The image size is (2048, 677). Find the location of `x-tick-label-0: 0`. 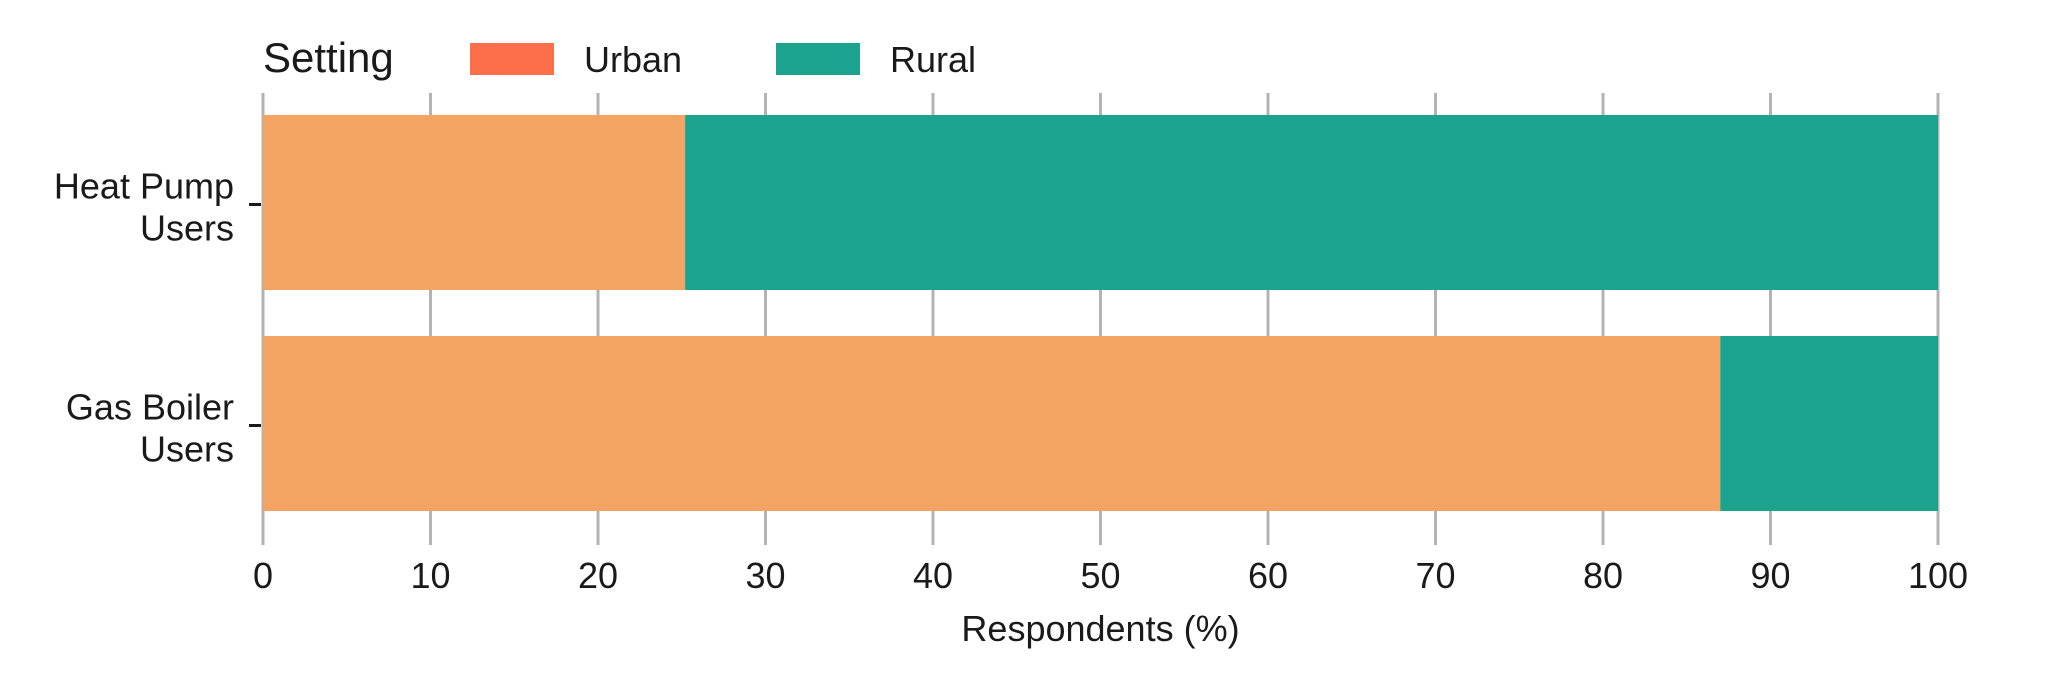

x-tick-label-0: 0 is located at coordinates (263, 575).